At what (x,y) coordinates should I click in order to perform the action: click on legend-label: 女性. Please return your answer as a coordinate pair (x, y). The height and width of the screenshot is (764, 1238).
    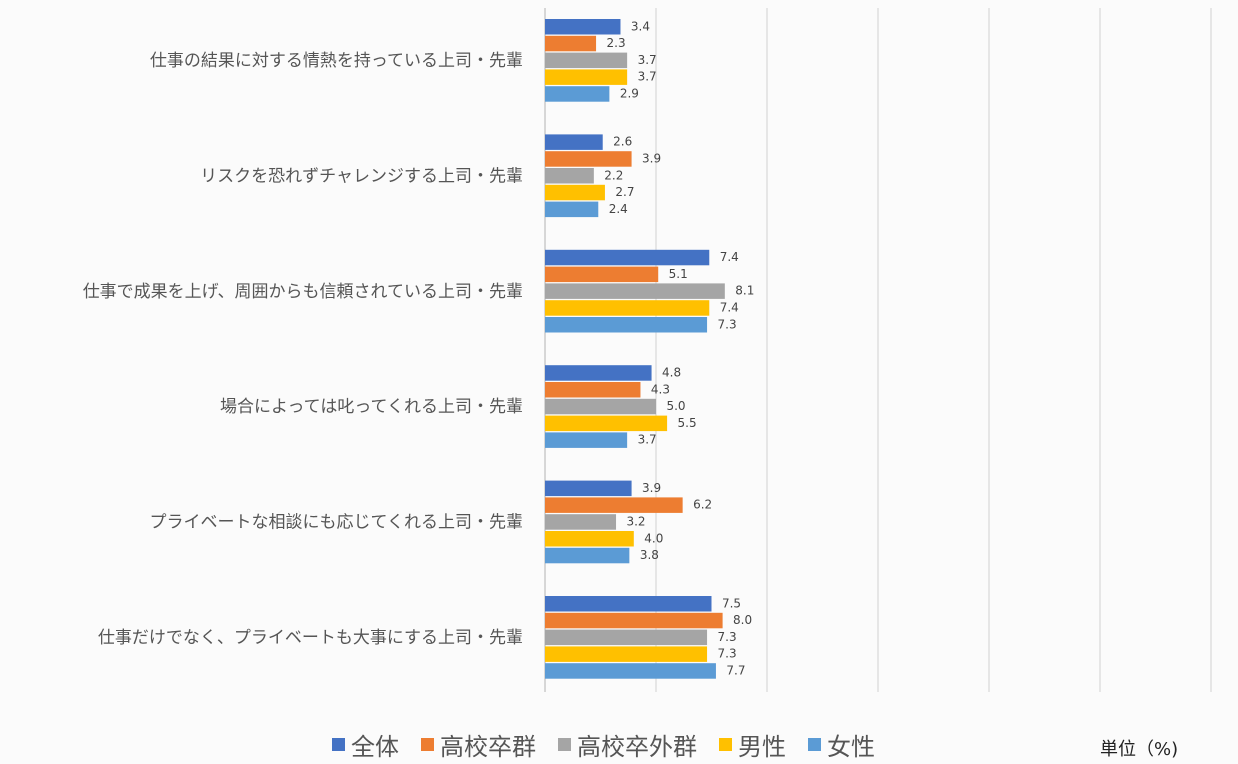
    Looking at the image, I should click on (851, 746).